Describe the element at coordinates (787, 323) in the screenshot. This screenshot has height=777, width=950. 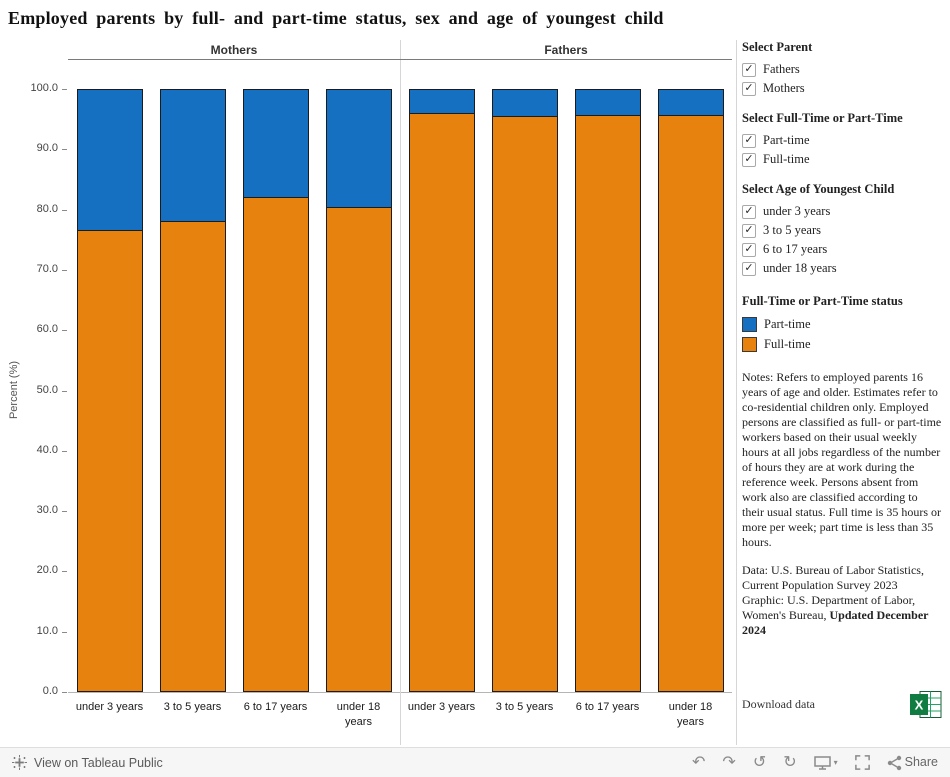
I see `legend-label: Part-time` at that location.